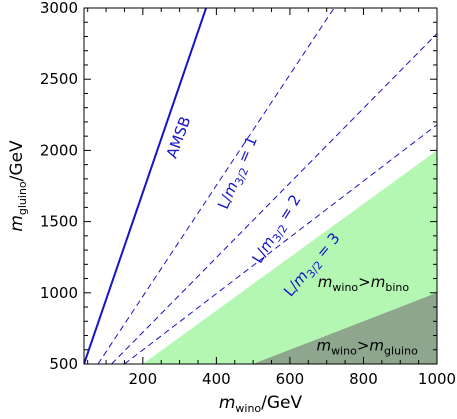 The height and width of the screenshot is (419, 457). I want to click on y-tick-label: 1000, so click(59, 293).